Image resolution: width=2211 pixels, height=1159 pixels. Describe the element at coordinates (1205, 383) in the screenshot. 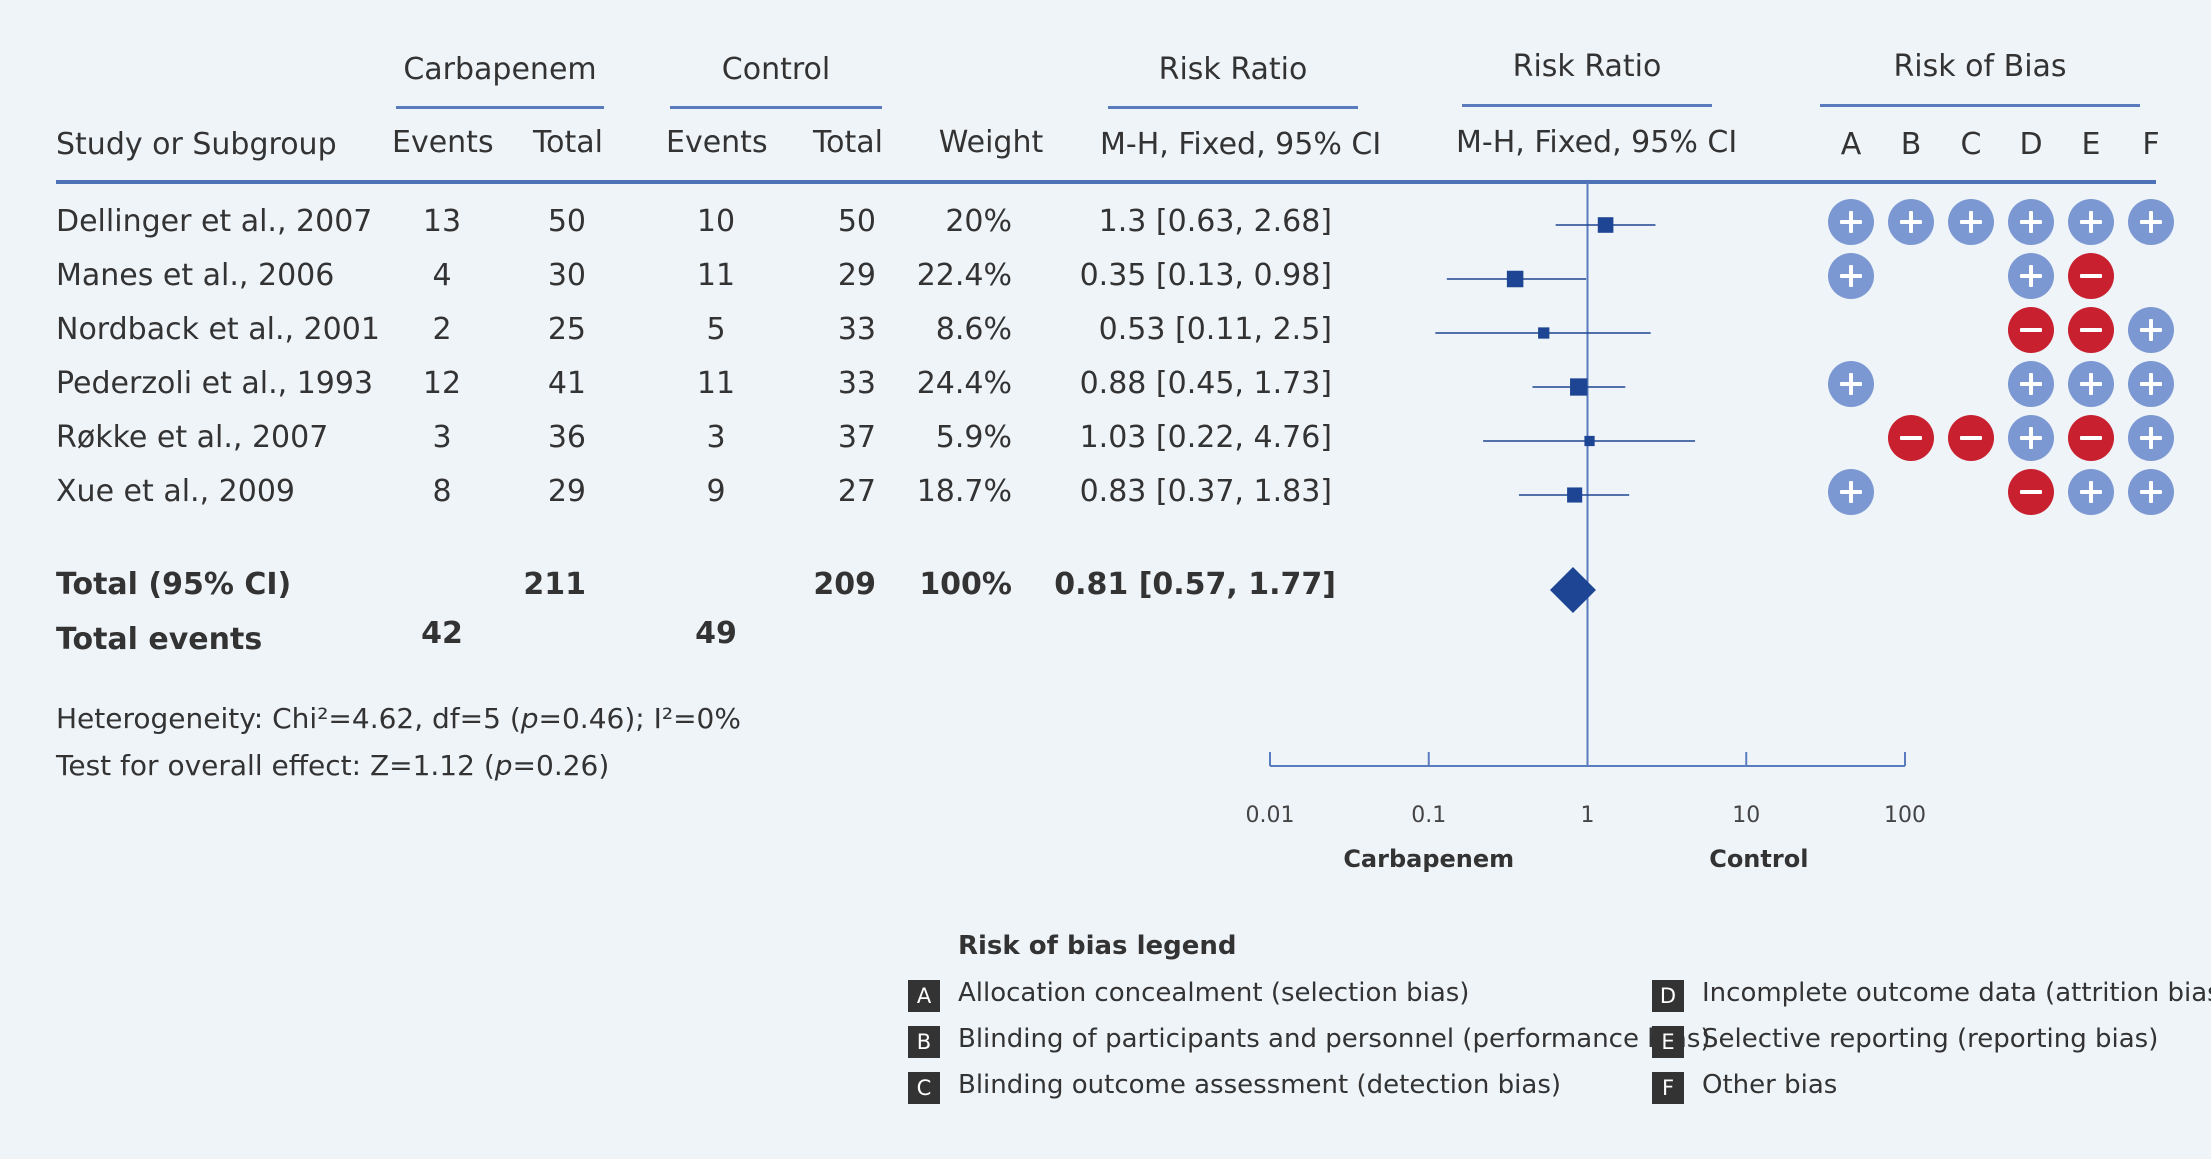

I see `risk-ratio-ci: 0.88 [0.45, 1.73]` at that location.